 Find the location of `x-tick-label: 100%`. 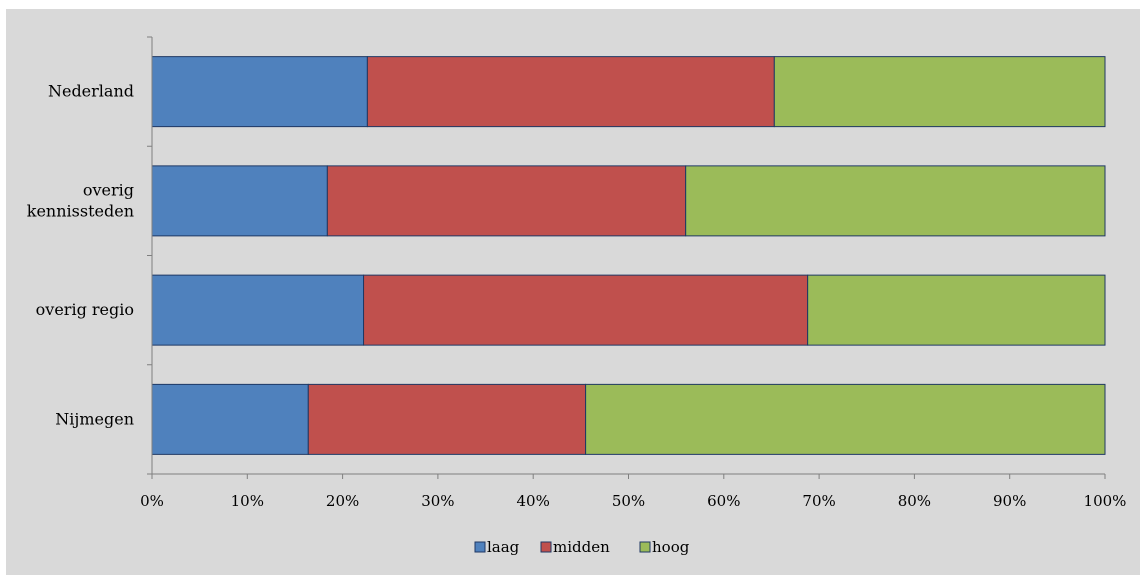

x-tick-label: 100% is located at coordinates (1105, 501).